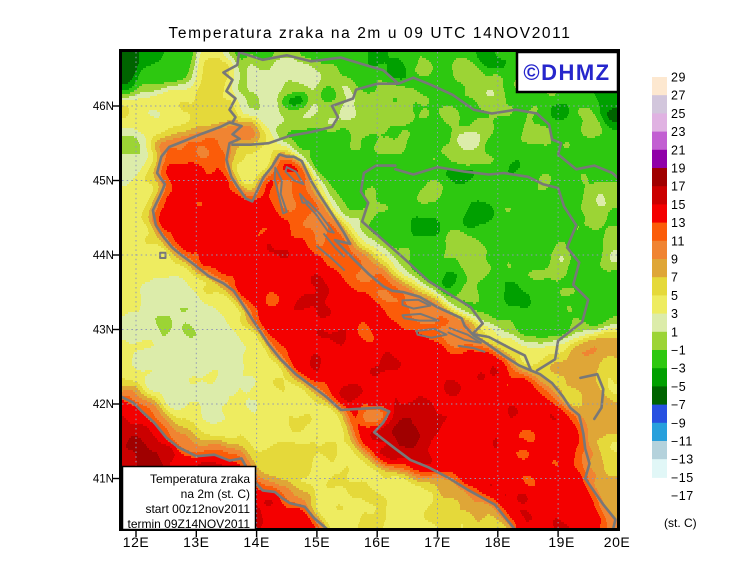  Describe the element at coordinates (561, 542) in the screenshot. I see `svg-text: 19E` at that location.